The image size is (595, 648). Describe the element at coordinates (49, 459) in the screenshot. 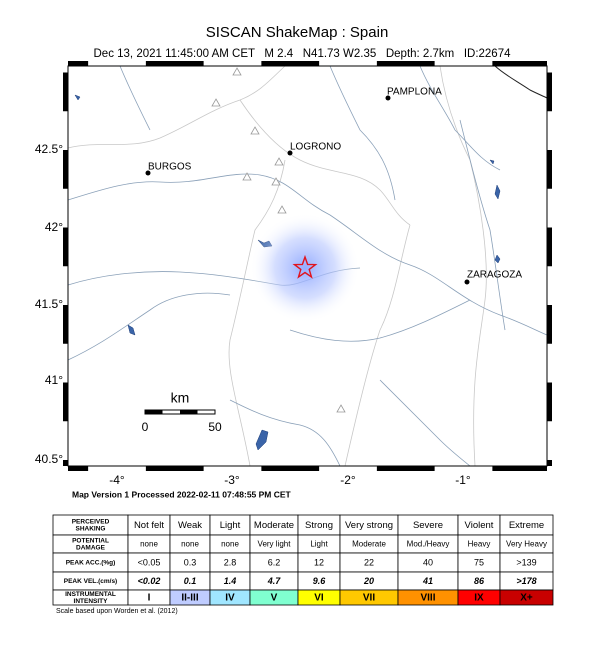

I see `lat-label: 40.5°` at that location.